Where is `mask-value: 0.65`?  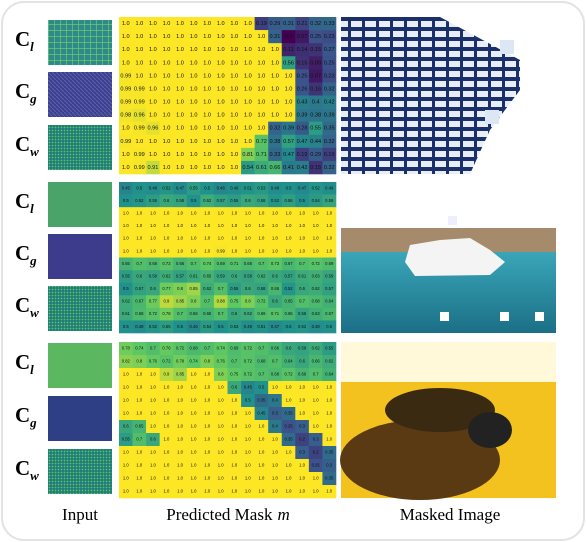
mask-value: 0.65 is located at coordinates (207, 313).